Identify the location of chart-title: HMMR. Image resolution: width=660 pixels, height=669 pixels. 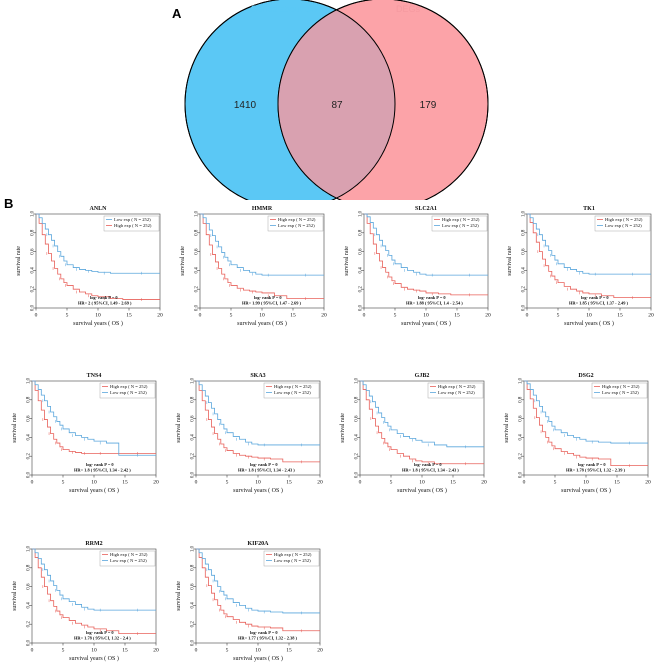
(262, 209).